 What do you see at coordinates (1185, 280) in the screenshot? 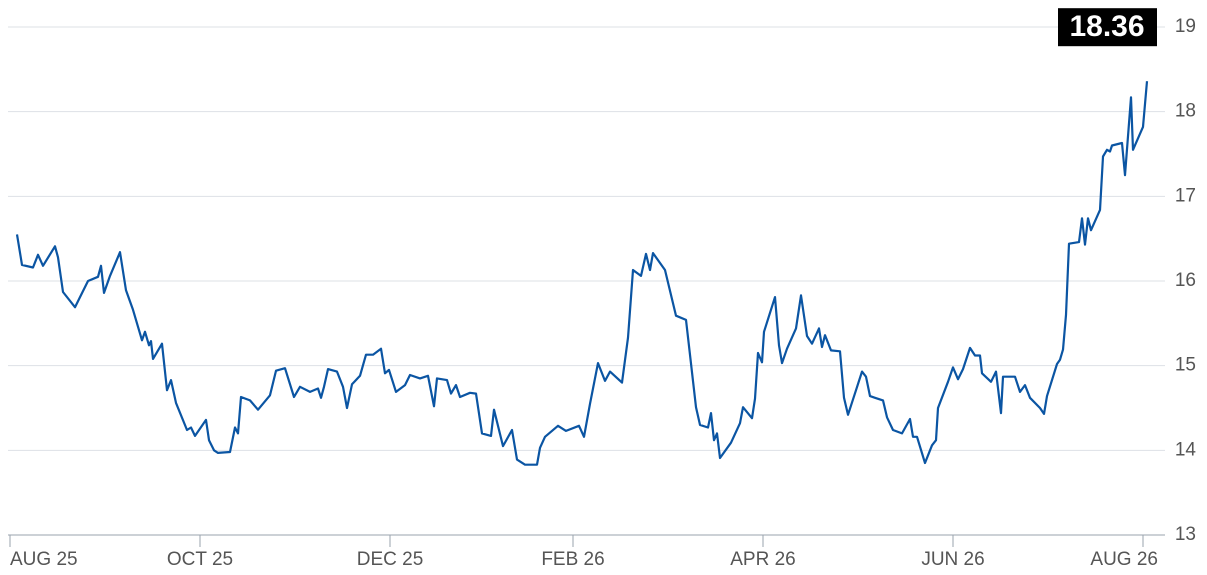
I see `y-tick-label: 16` at bounding box center [1185, 280].